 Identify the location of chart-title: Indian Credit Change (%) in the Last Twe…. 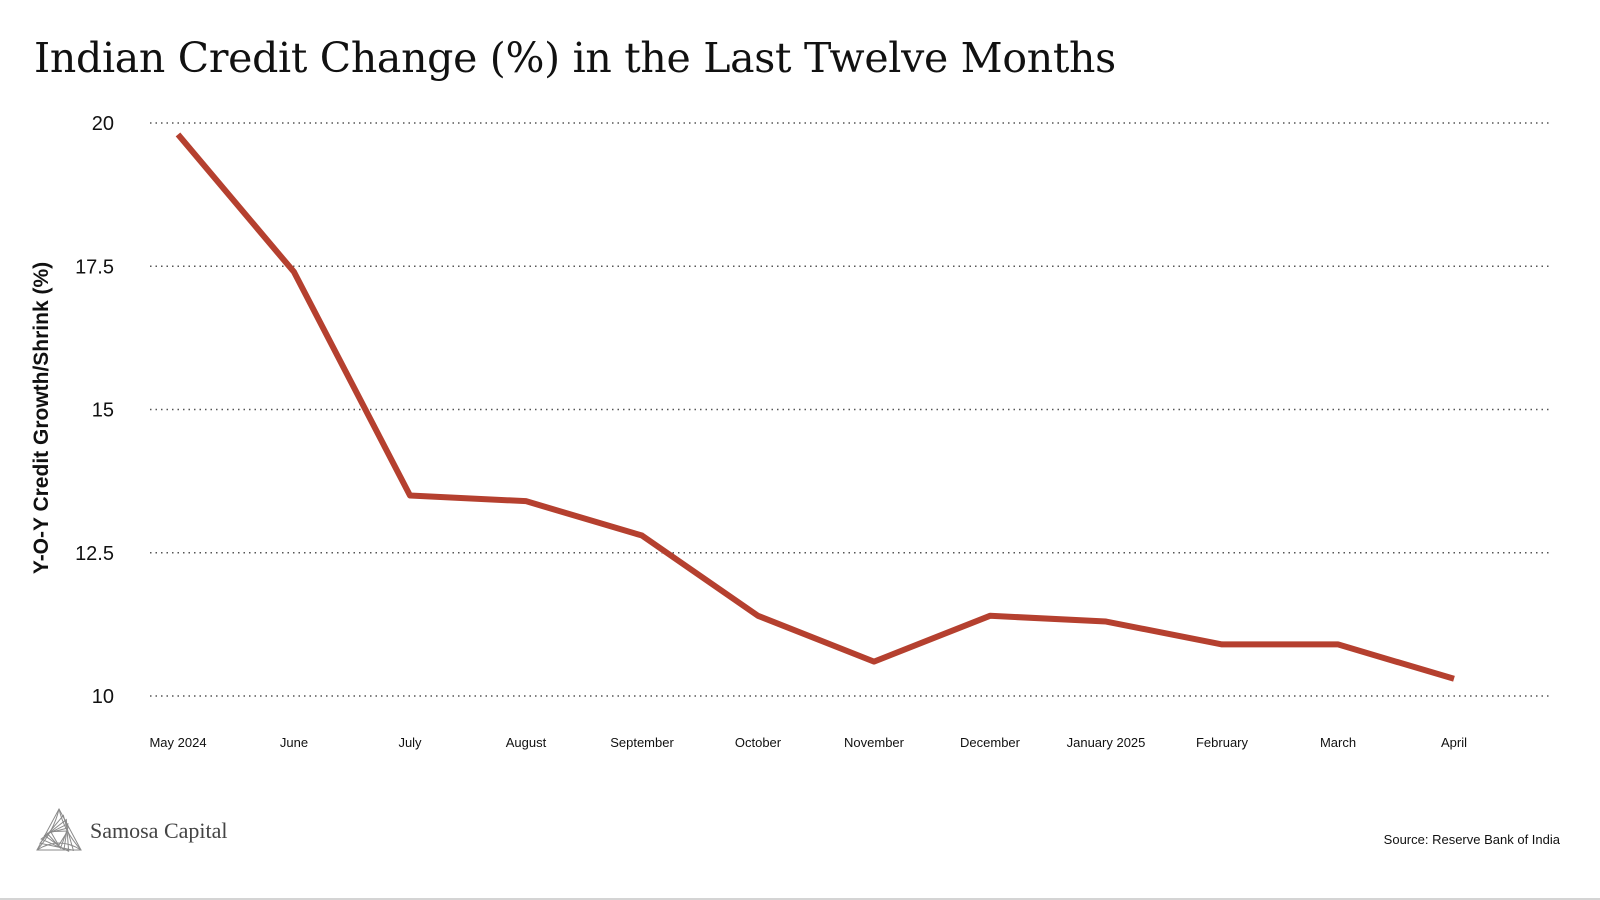
(575, 58).